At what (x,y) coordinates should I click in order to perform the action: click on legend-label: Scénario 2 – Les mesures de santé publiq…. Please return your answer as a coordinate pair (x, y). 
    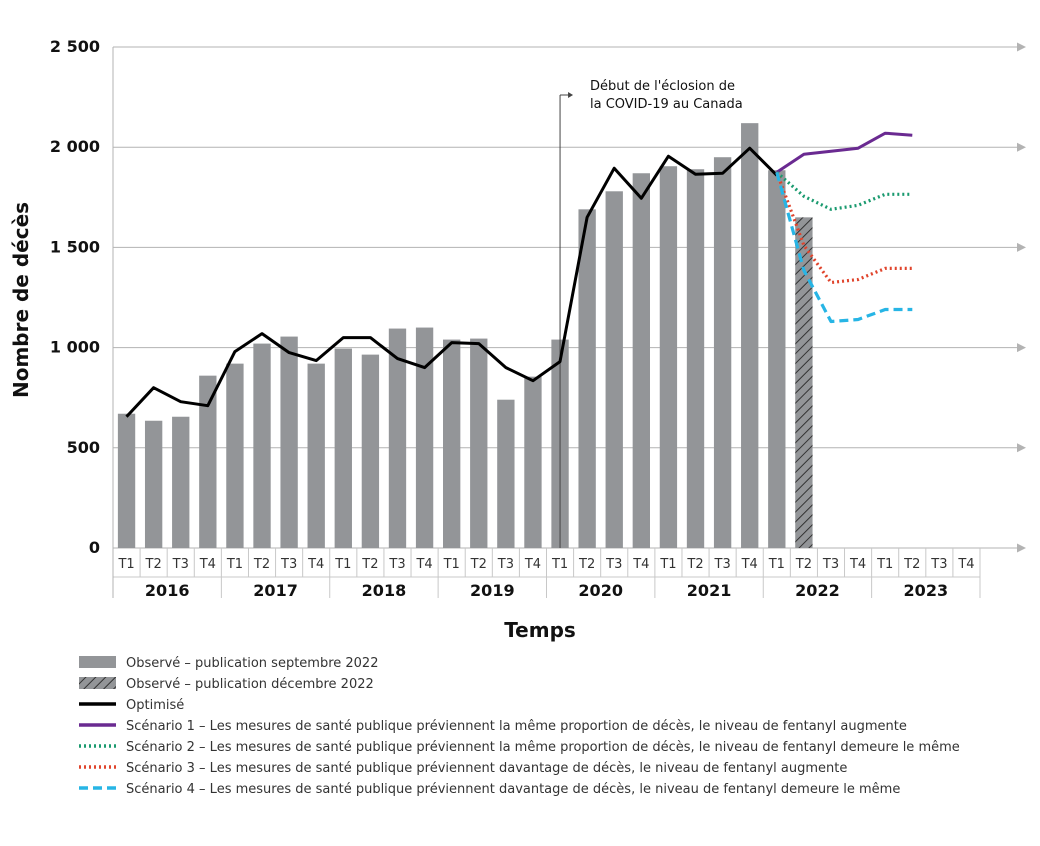
    Looking at the image, I should click on (543, 747).